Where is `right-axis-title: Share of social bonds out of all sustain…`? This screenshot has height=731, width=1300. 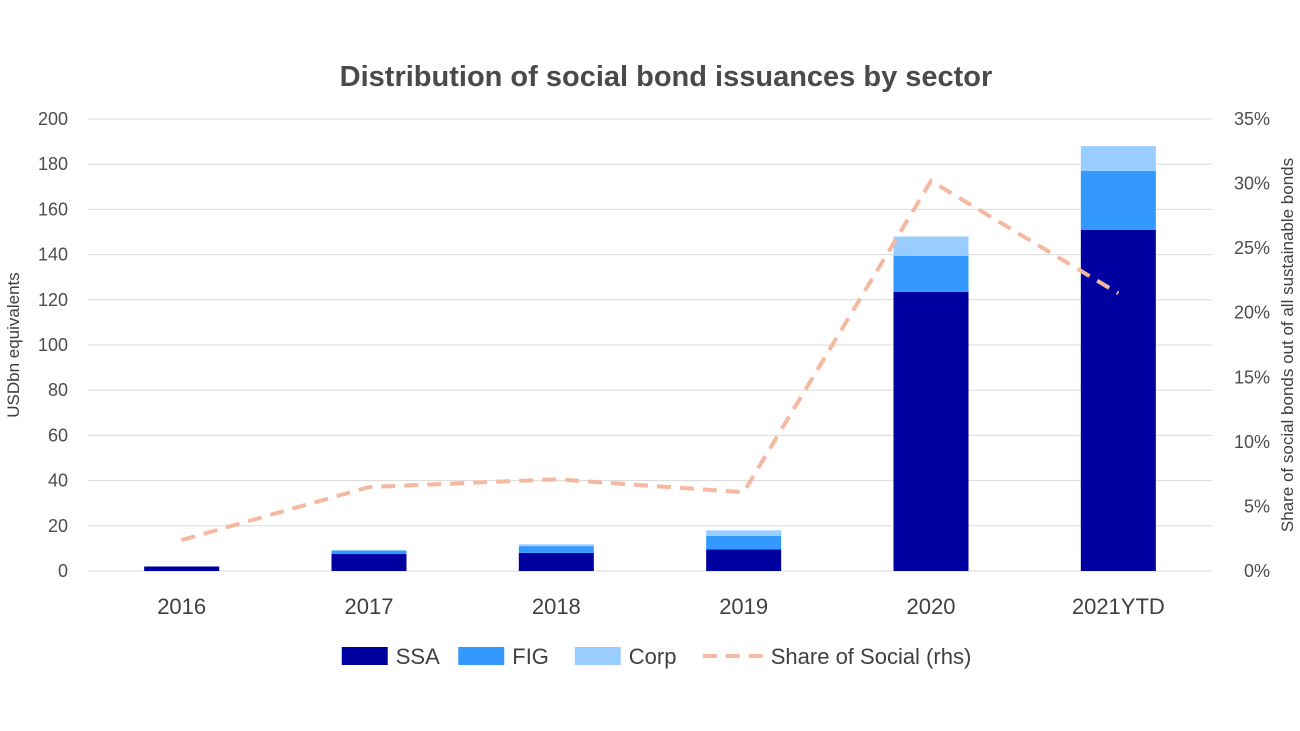
right-axis-title: Share of social bonds out of all sustain… is located at coordinates (1287, 345).